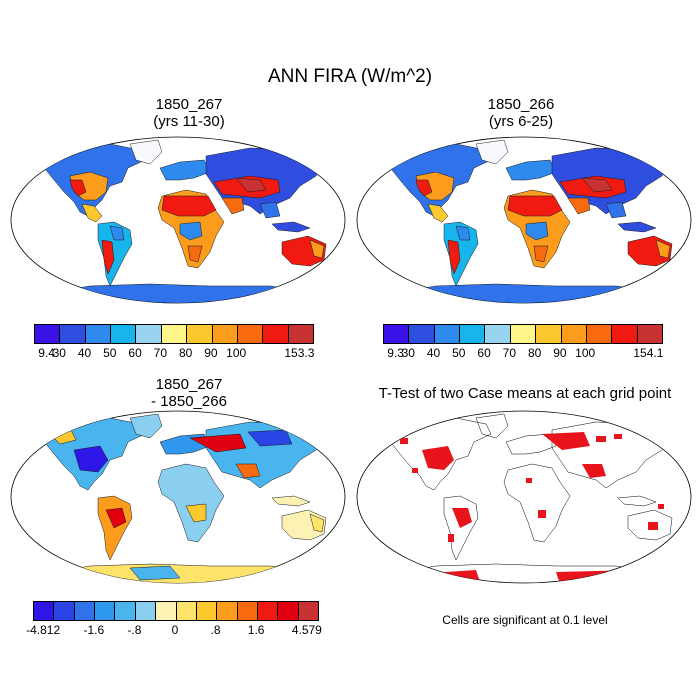  What do you see at coordinates (135, 353) in the screenshot?
I see `colorbar-1-tick-label: 60` at bounding box center [135, 353].